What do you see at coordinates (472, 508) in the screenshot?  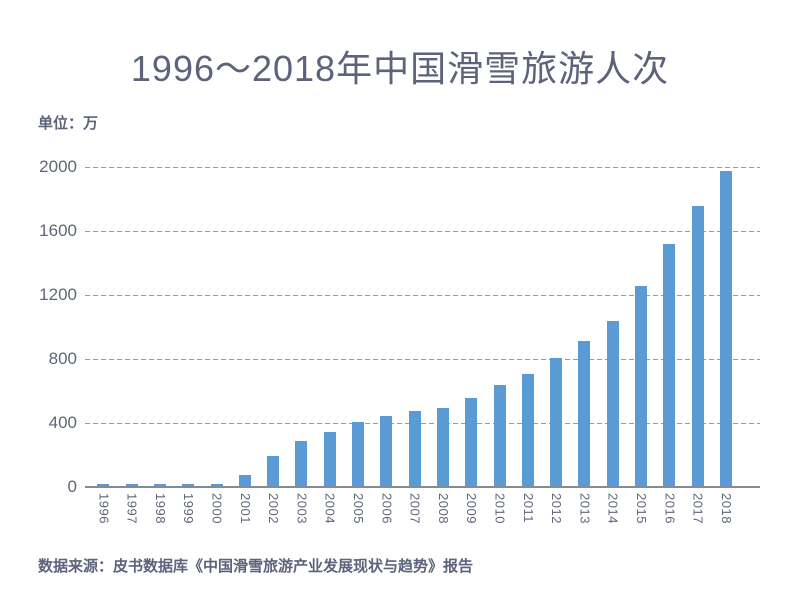 I see `x-axis-tick-label: 2009` at bounding box center [472, 508].